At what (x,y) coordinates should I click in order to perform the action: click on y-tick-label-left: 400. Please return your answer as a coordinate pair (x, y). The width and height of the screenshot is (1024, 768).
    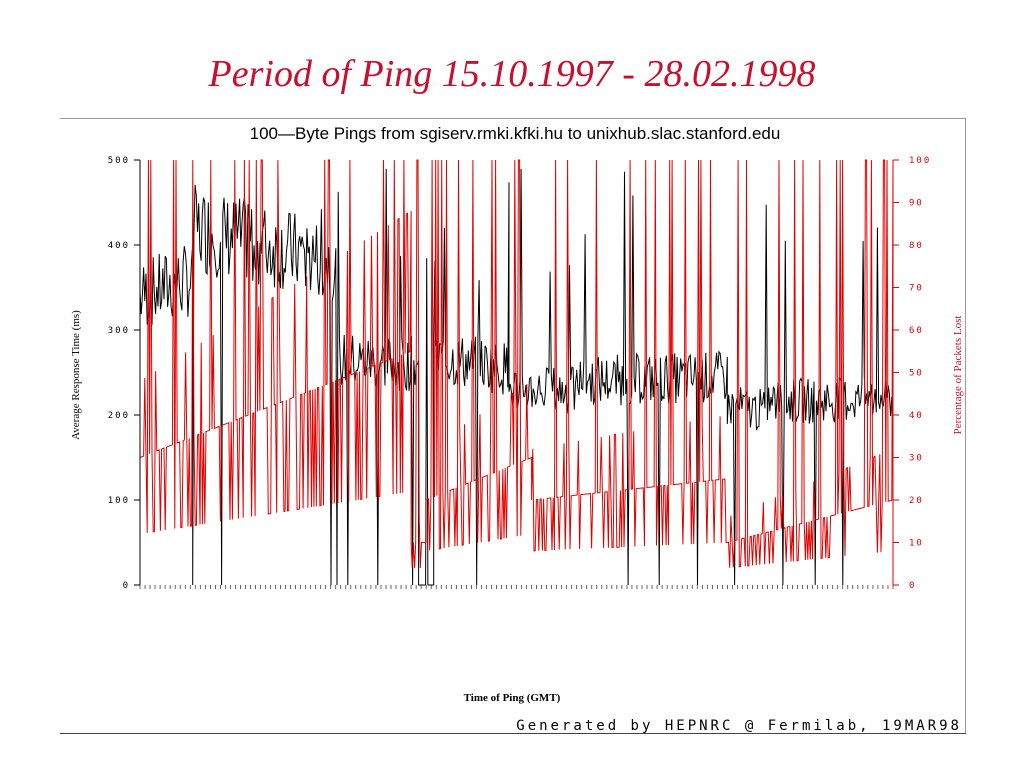
    Looking at the image, I should click on (119, 246).